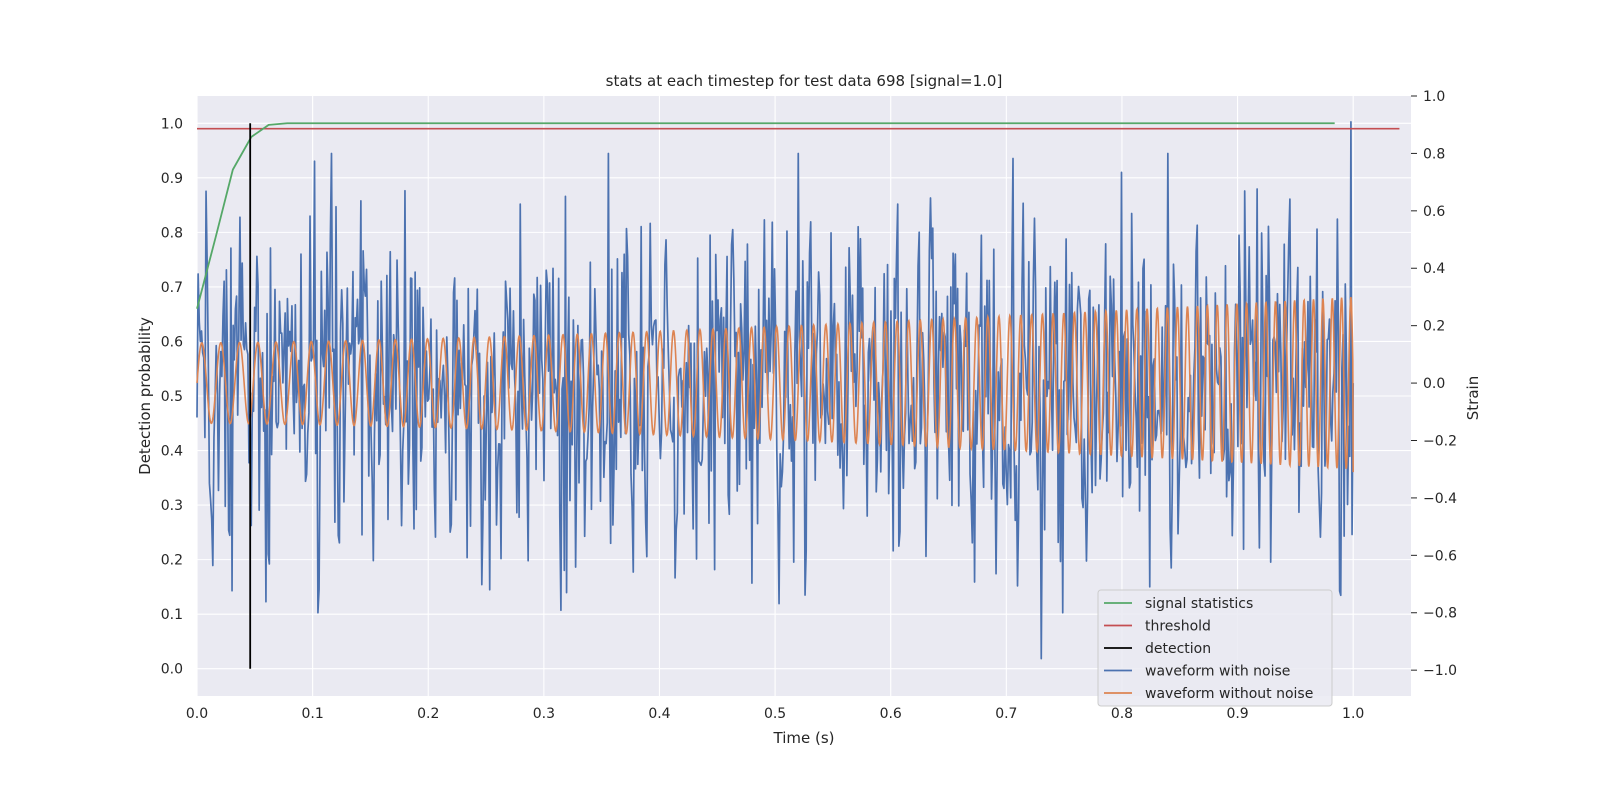  What do you see at coordinates (428, 714) in the screenshot?
I see `x-tick-label: 0.2` at bounding box center [428, 714].